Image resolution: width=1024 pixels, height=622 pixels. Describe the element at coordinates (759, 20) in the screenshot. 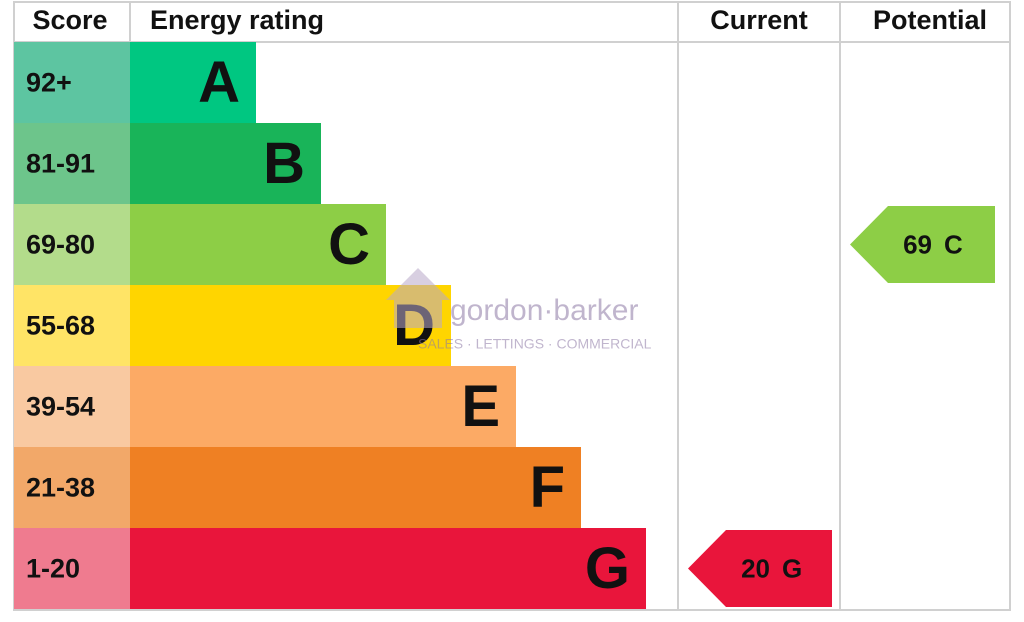

I see `header-current: Current` at that location.